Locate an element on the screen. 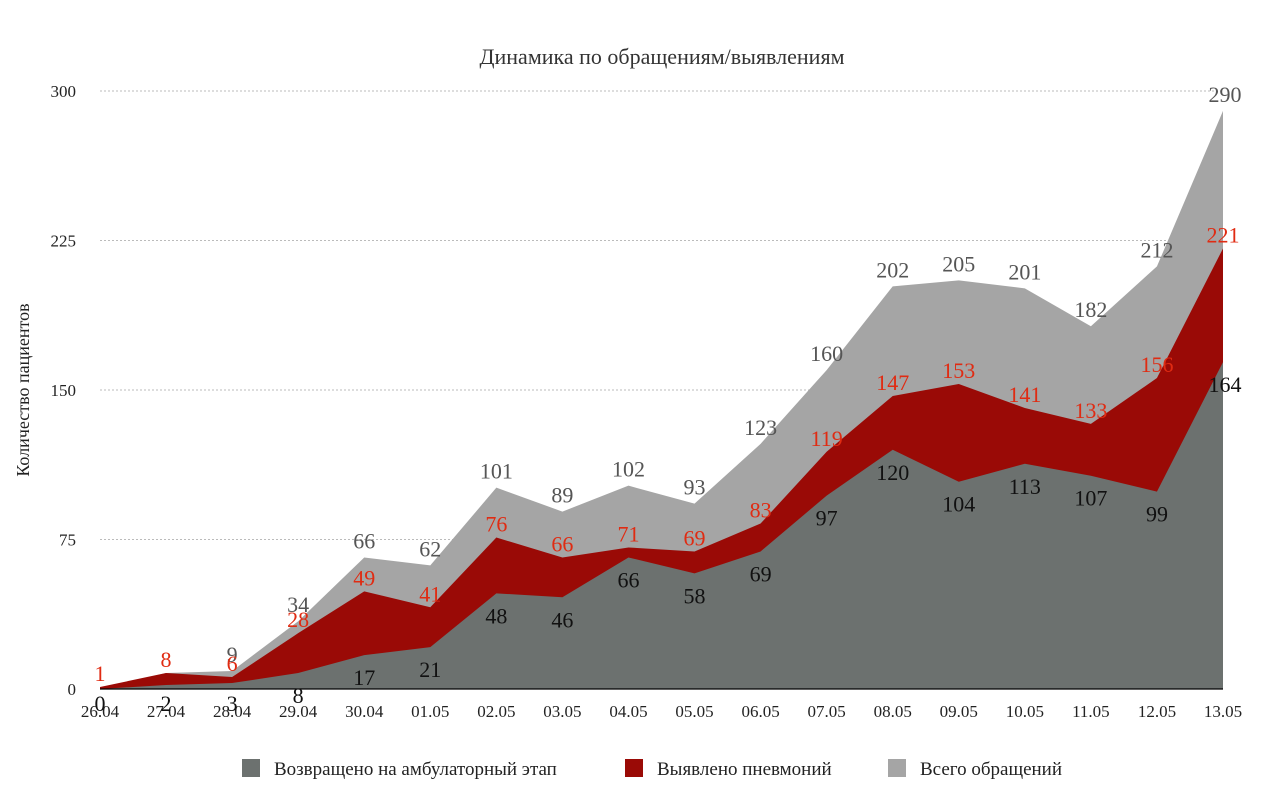 The height and width of the screenshot is (810, 1280). data-label-pneumonia: 8 is located at coordinates (166, 659).